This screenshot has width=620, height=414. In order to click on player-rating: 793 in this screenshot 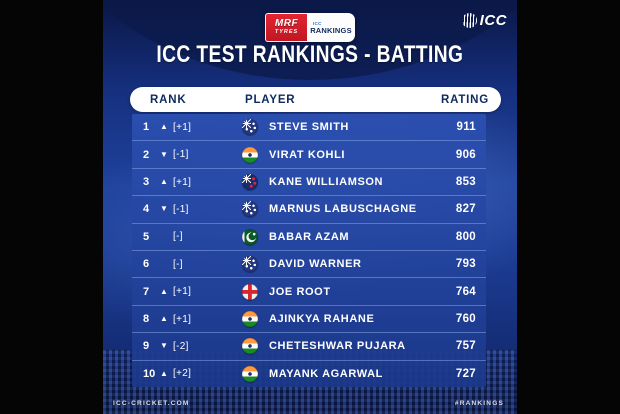, I will do `click(465, 264)`.